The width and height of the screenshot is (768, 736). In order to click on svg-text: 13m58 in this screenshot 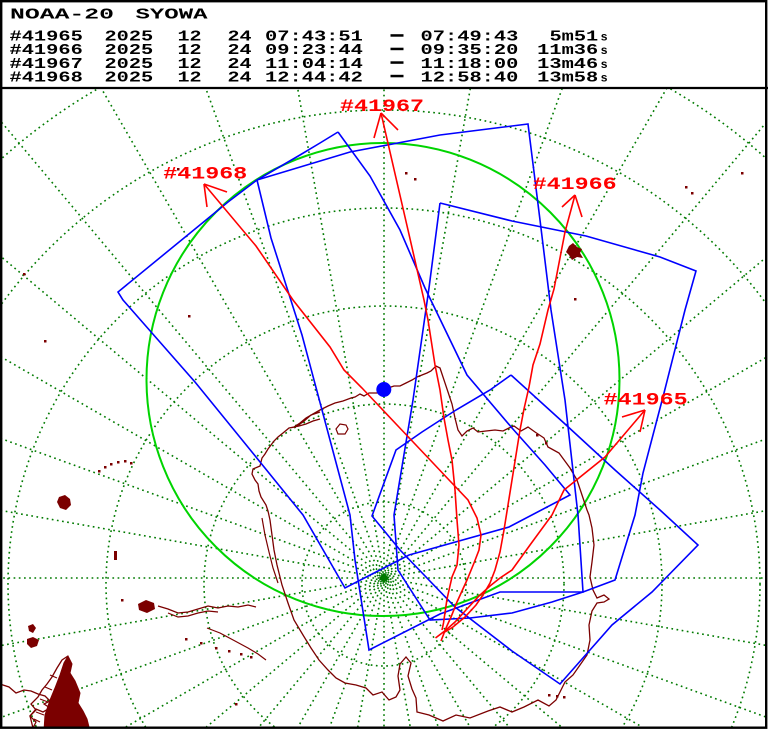, I will do `click(567, 77)`.